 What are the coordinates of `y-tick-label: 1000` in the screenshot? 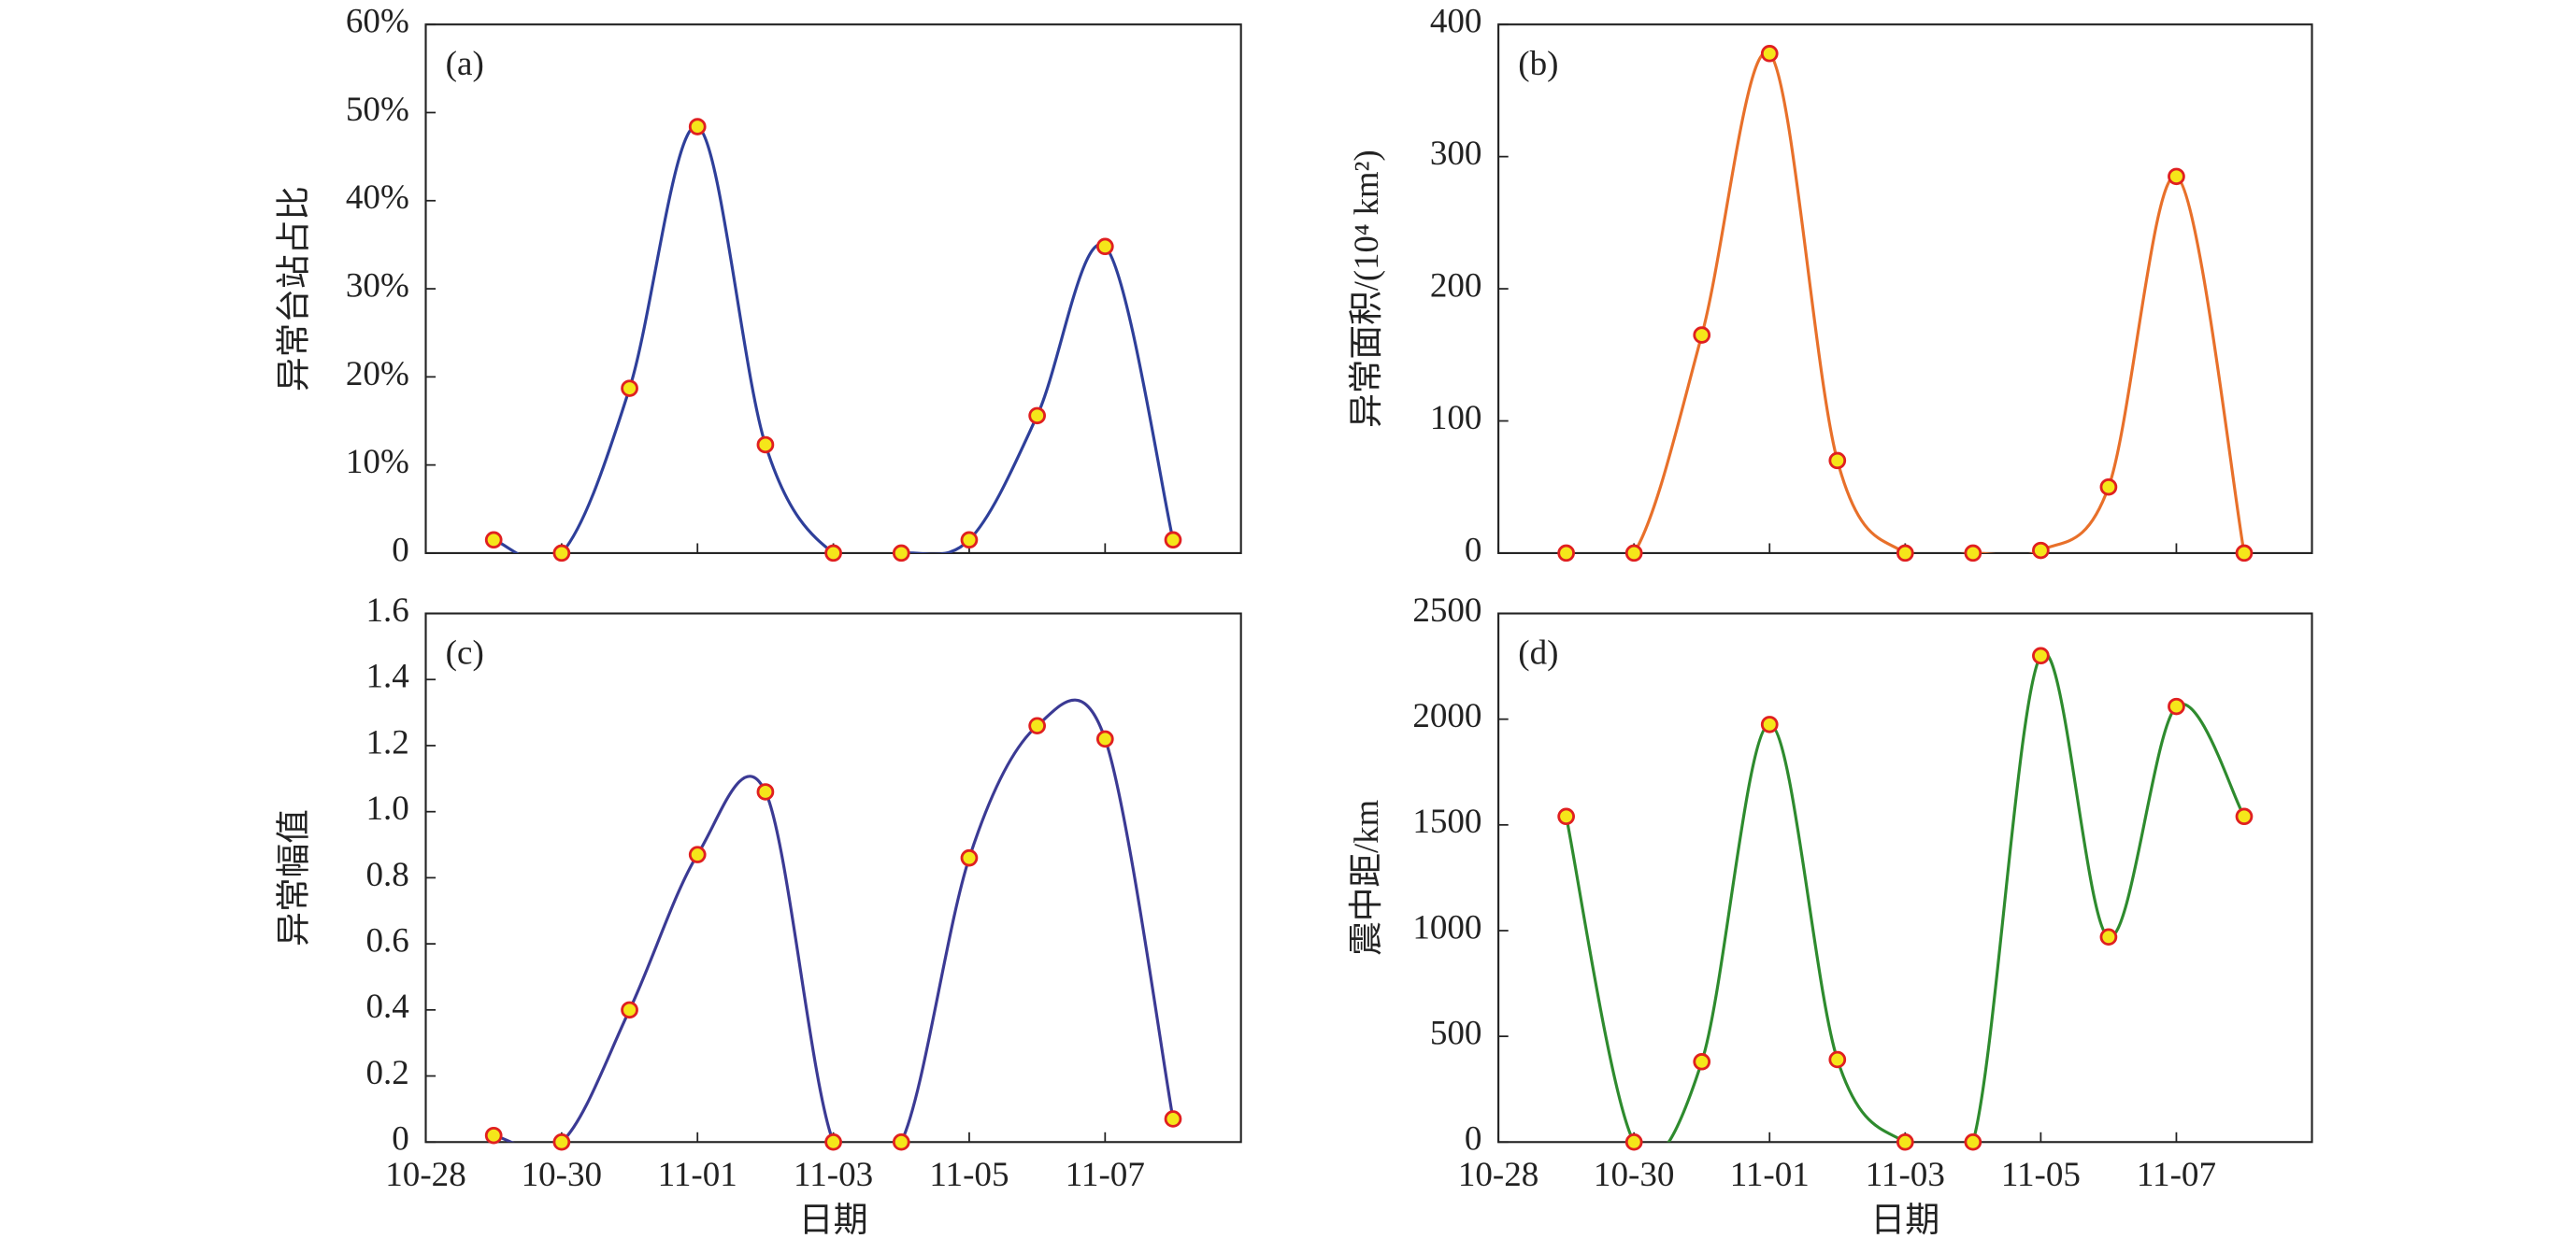 It's located at (1446, 927).